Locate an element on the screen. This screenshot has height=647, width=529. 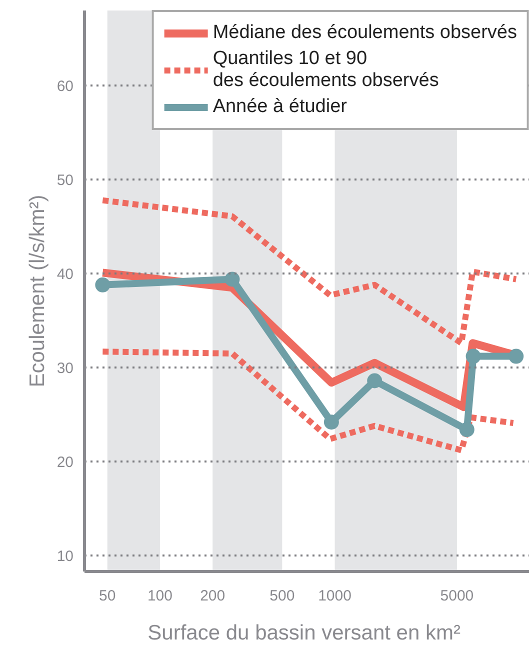
y-tick-label: 10 is located at coordinates (65, 557).